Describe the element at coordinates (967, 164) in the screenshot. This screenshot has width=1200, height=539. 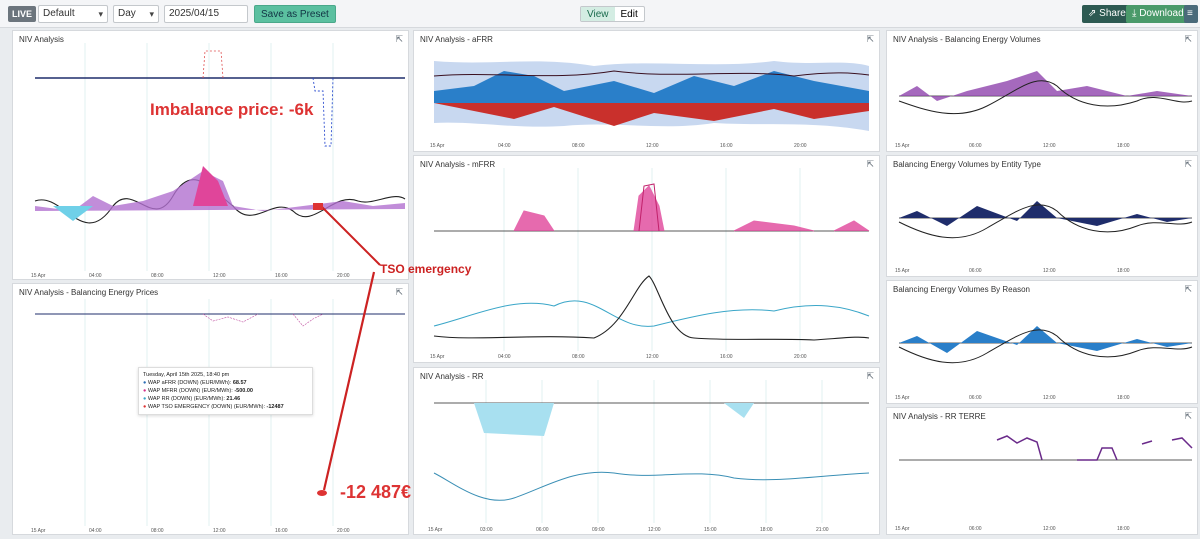
I see `panel-title: Balancing Energy Volumes by Entity Type` at that location.